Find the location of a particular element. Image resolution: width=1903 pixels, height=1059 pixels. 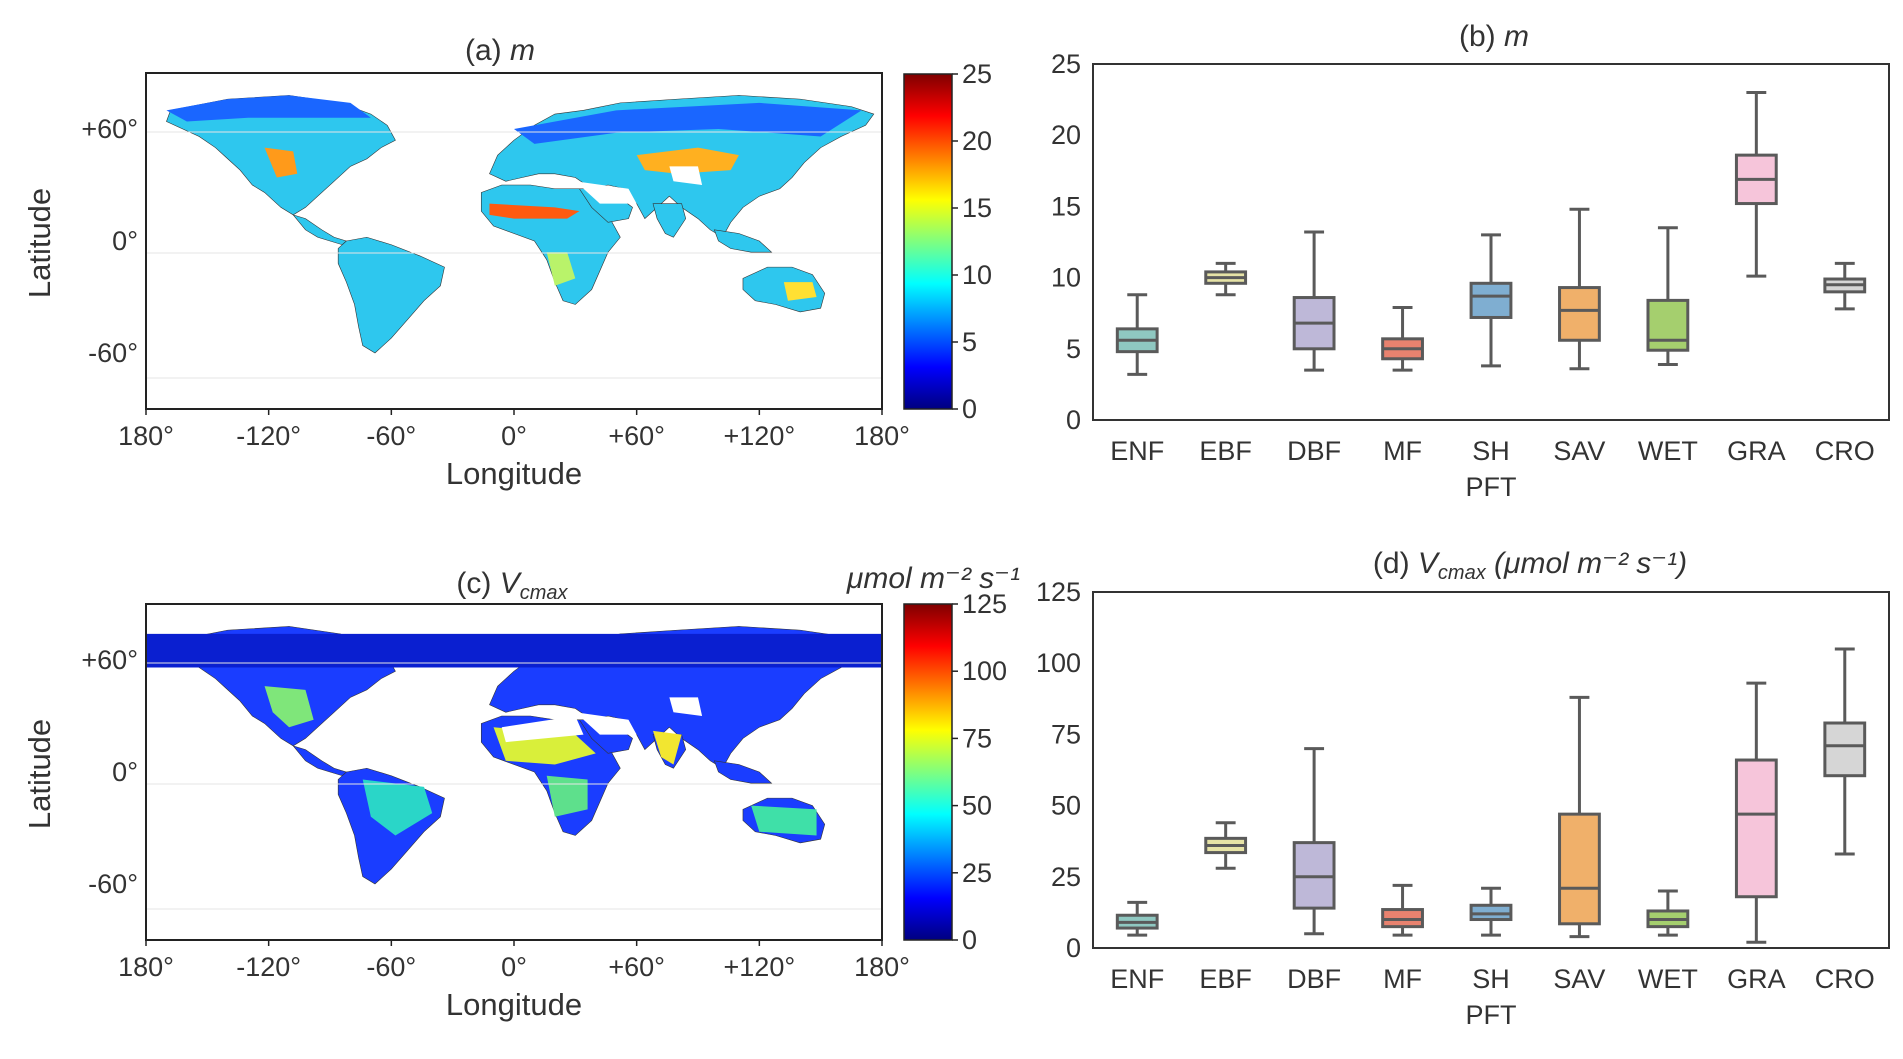

map-c-desert-gap is located at coordinates (606, 723).